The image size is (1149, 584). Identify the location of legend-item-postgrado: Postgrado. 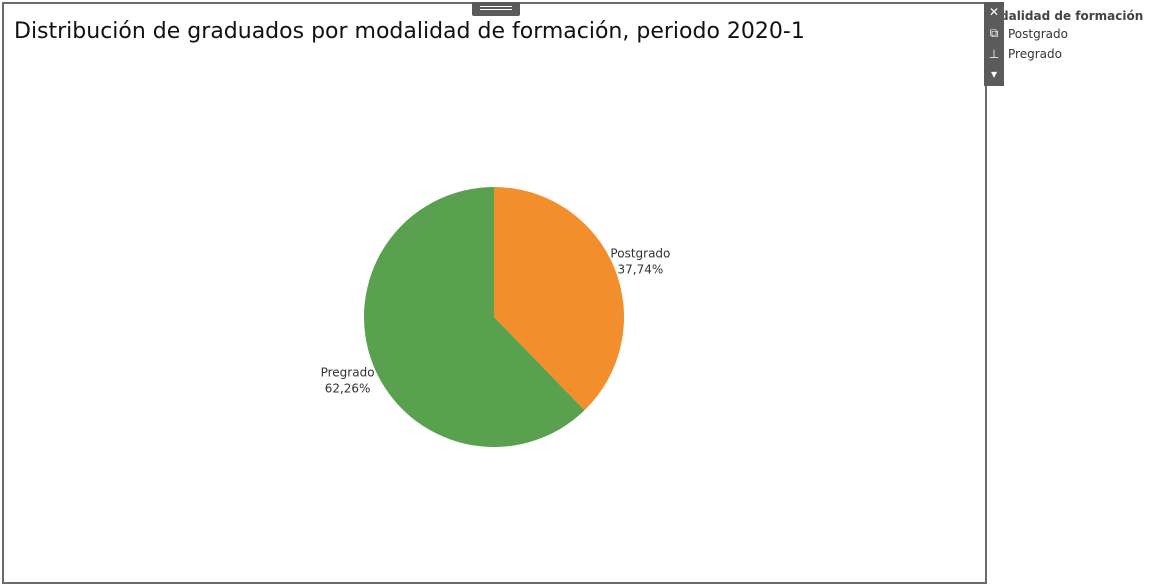
(1038, 34).